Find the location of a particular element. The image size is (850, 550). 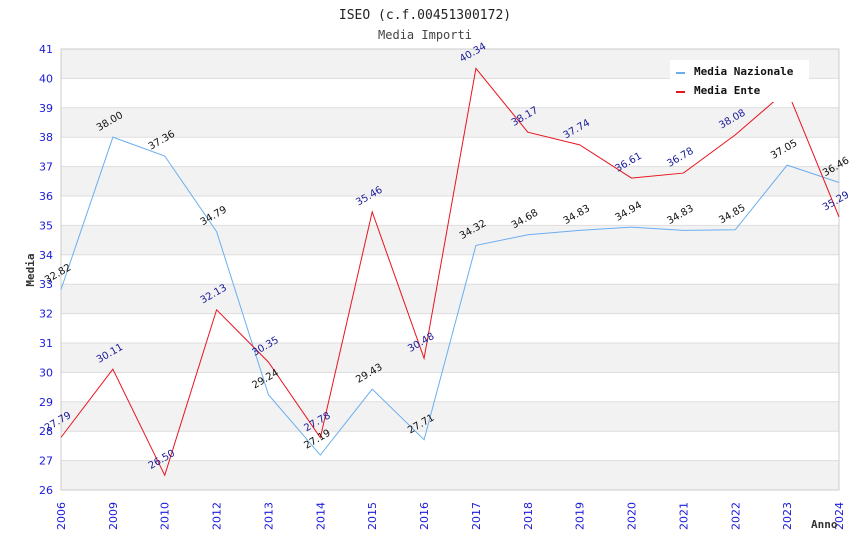

x-tick-label: 2019 is located at coordinates (580, 516).